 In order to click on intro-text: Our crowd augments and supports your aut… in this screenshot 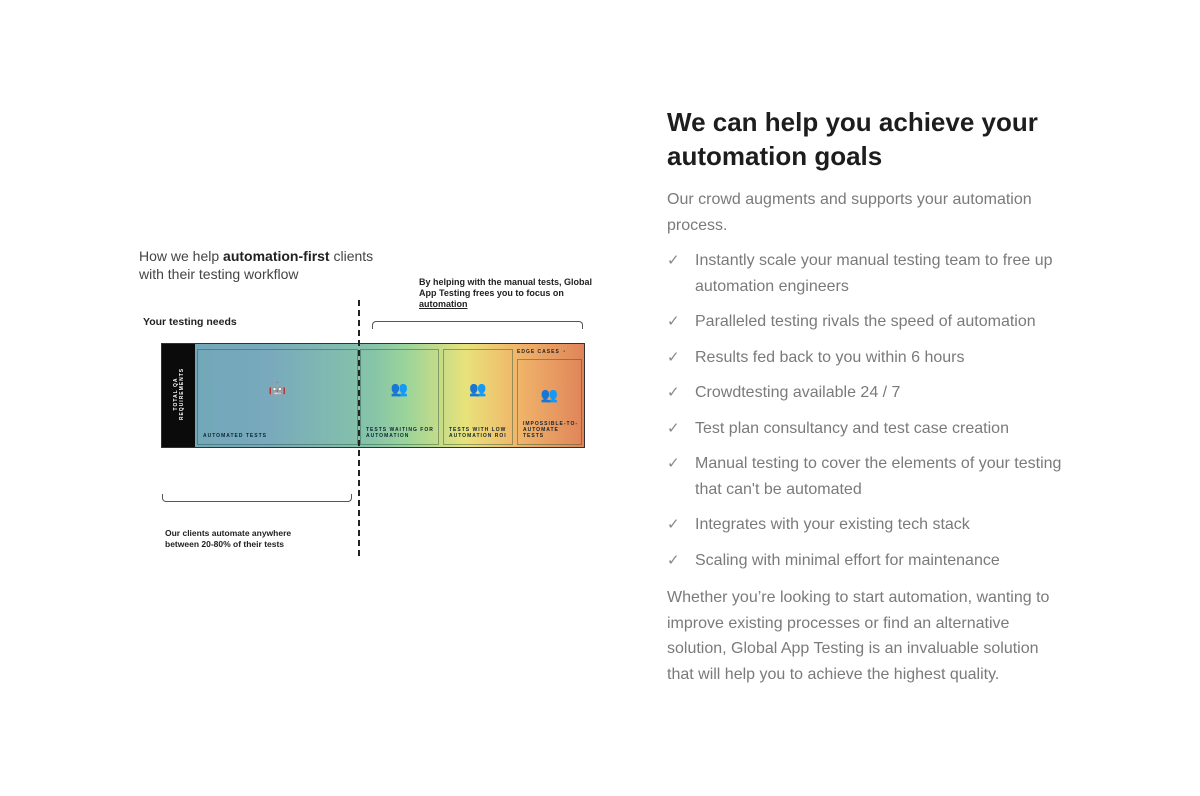, I will do `click(849, 212)`.